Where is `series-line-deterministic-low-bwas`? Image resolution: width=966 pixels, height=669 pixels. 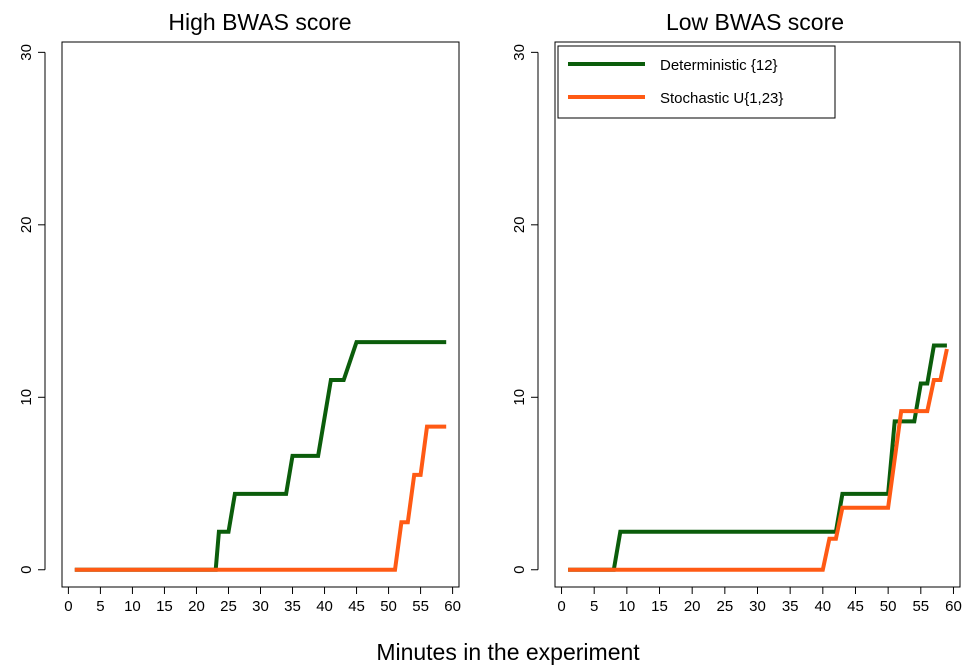 series-line-deterministic-low-bwas is located at coordinates (757, 457).